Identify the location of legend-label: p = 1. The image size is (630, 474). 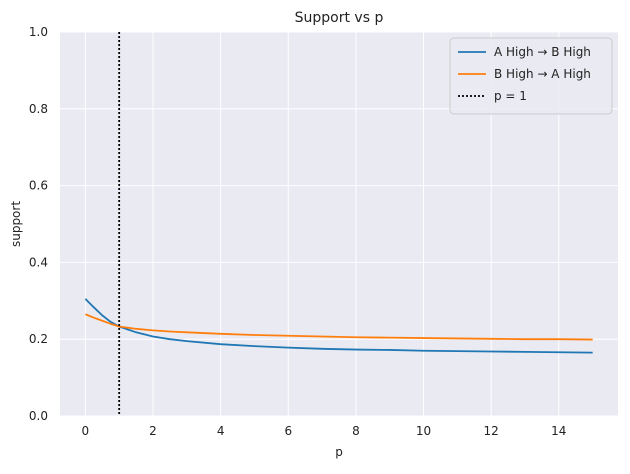
(510, 96).